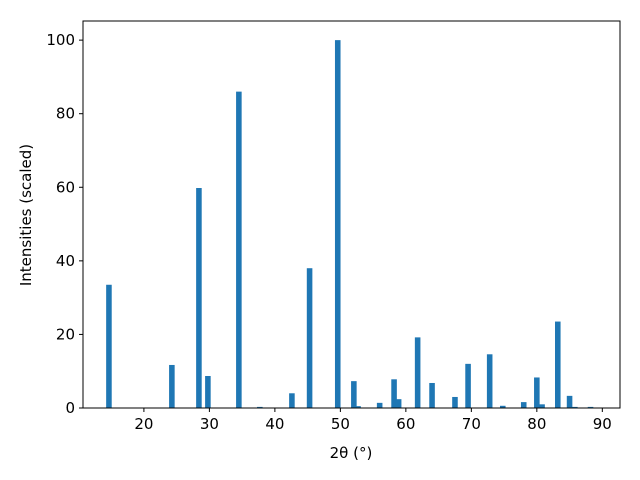 The height and width of the screenshot is (480, 640). Describe the element at coordinates (405, 424) in the screenshot. I see `x-tick-label: 60` at that location.